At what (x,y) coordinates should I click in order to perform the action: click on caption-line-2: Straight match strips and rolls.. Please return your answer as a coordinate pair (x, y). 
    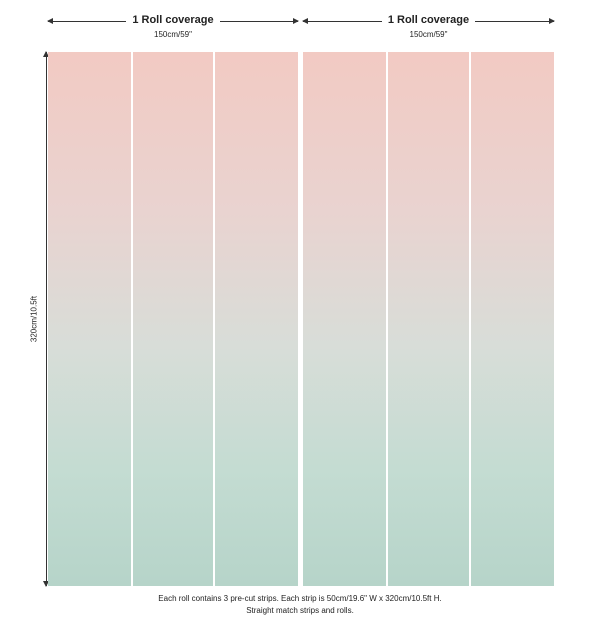
    Looking at the image, I should click on (300, 610).